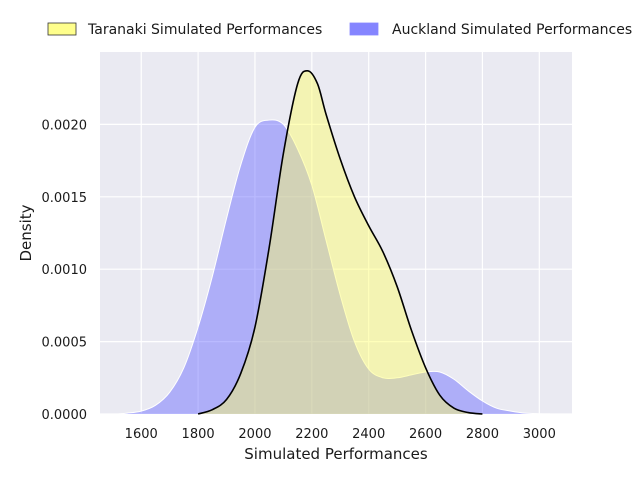 The width and height of the screenshot is (640, 480). I want to click on y-tick-label: 0.0005, so click(65, 343).